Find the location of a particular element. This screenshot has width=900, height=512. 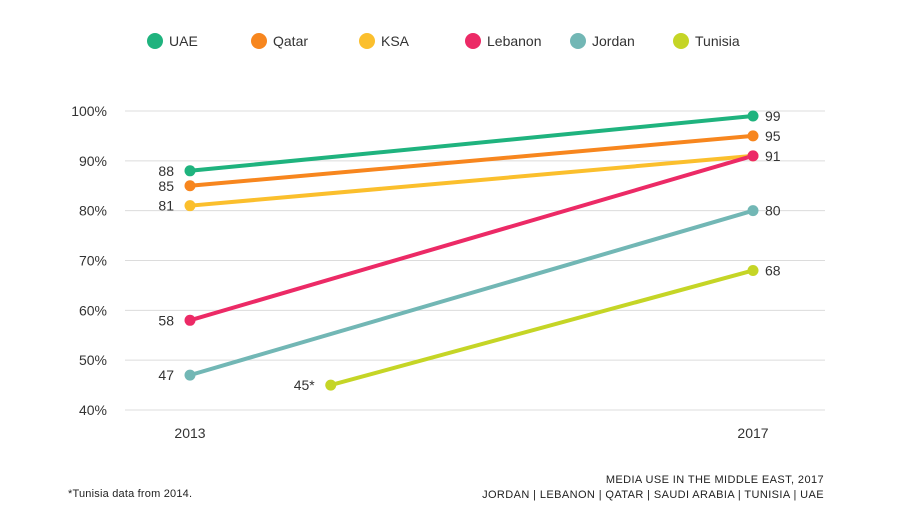

y-tick-label: 50% is located at coordinates (93, 360).